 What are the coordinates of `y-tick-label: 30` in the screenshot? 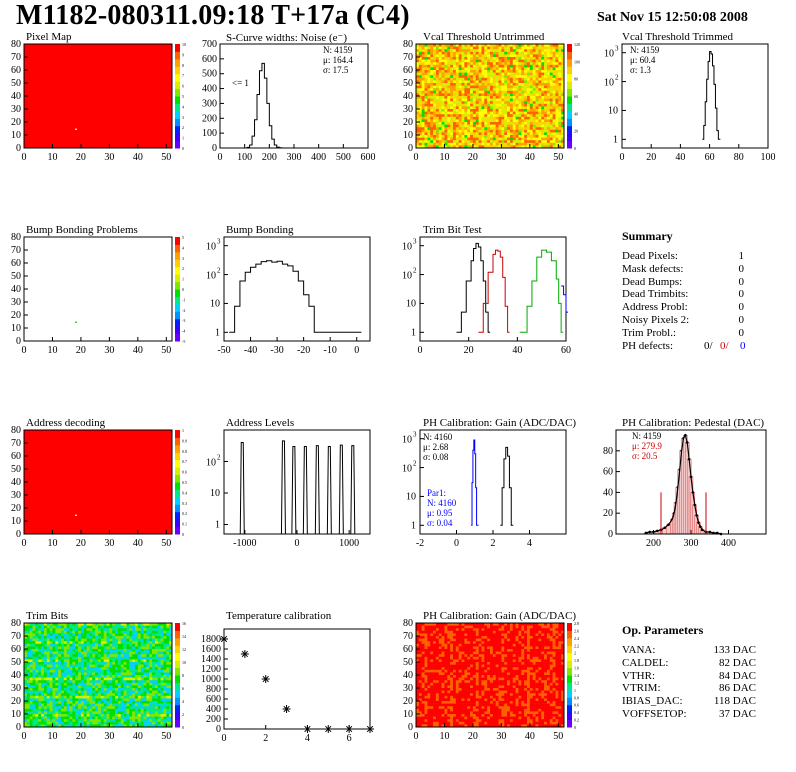 It's located at (408, 109).